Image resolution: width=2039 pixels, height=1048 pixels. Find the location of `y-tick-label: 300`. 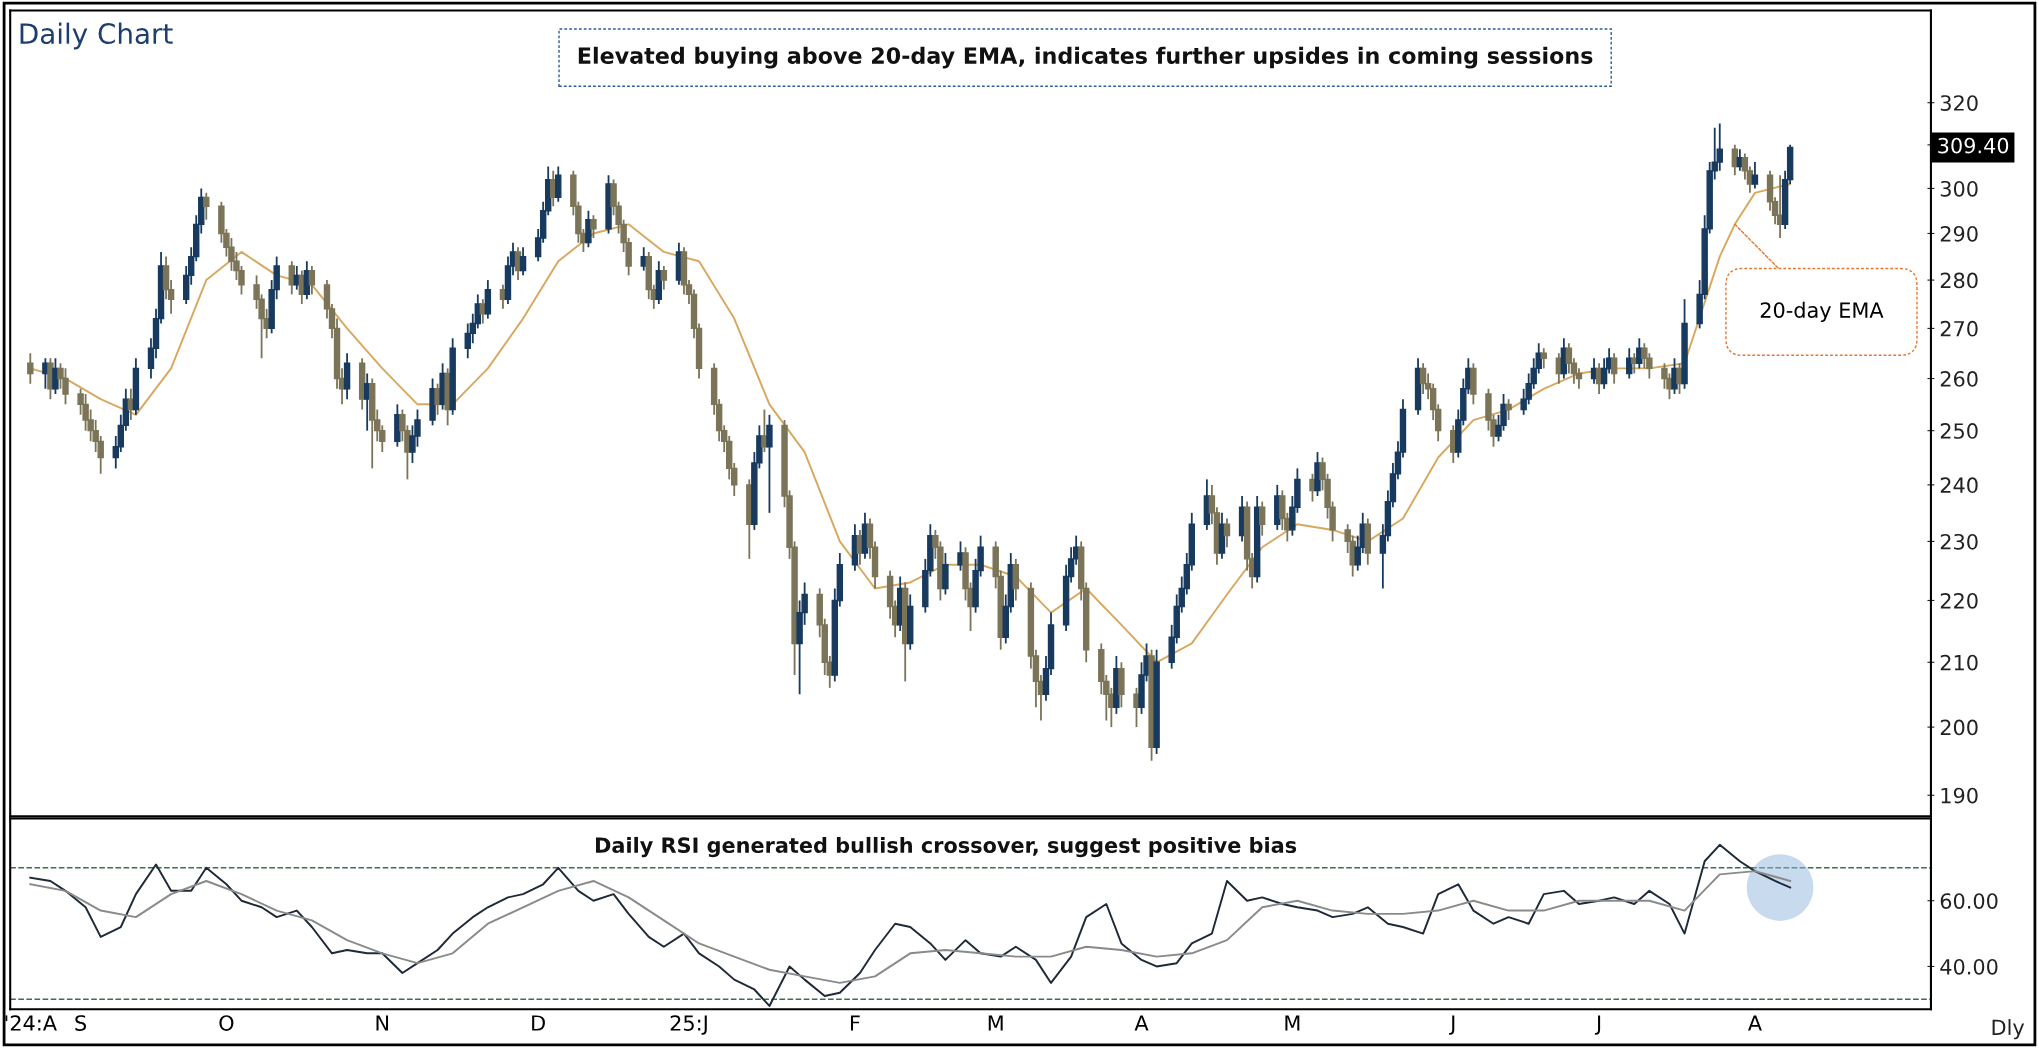

y-tick-label: 300 is located at coordinates (1959, 188).